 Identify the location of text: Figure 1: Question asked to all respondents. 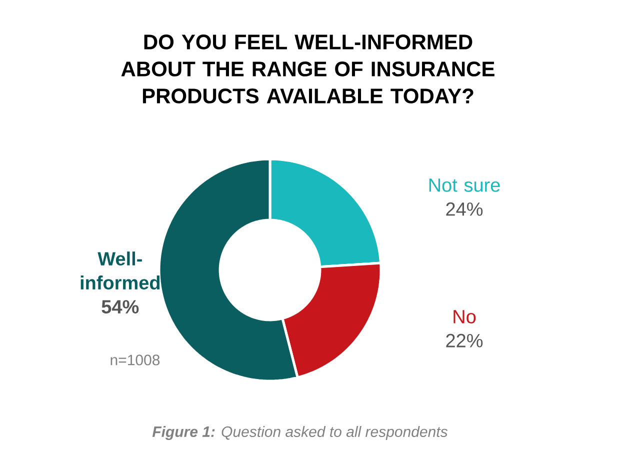
(300, 433).